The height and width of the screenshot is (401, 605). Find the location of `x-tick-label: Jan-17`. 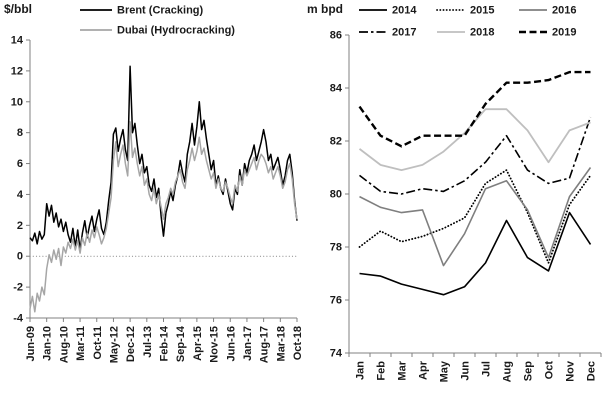

x-tick-label: Jan-17 is located at coordinates (248, 343).